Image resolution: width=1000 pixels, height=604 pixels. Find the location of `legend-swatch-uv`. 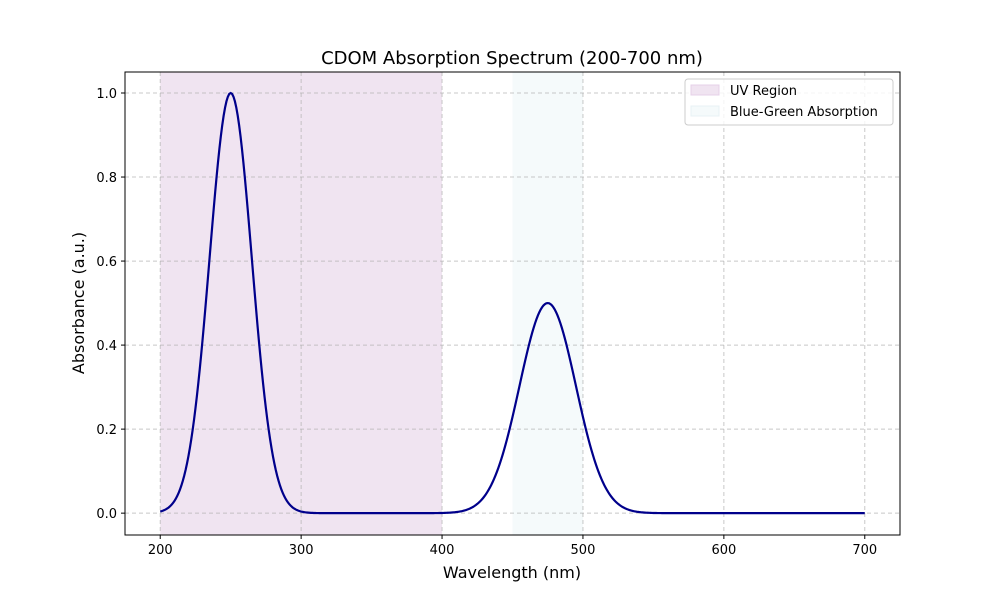

legend-swatch-uv is located at coordinates (705, 90).